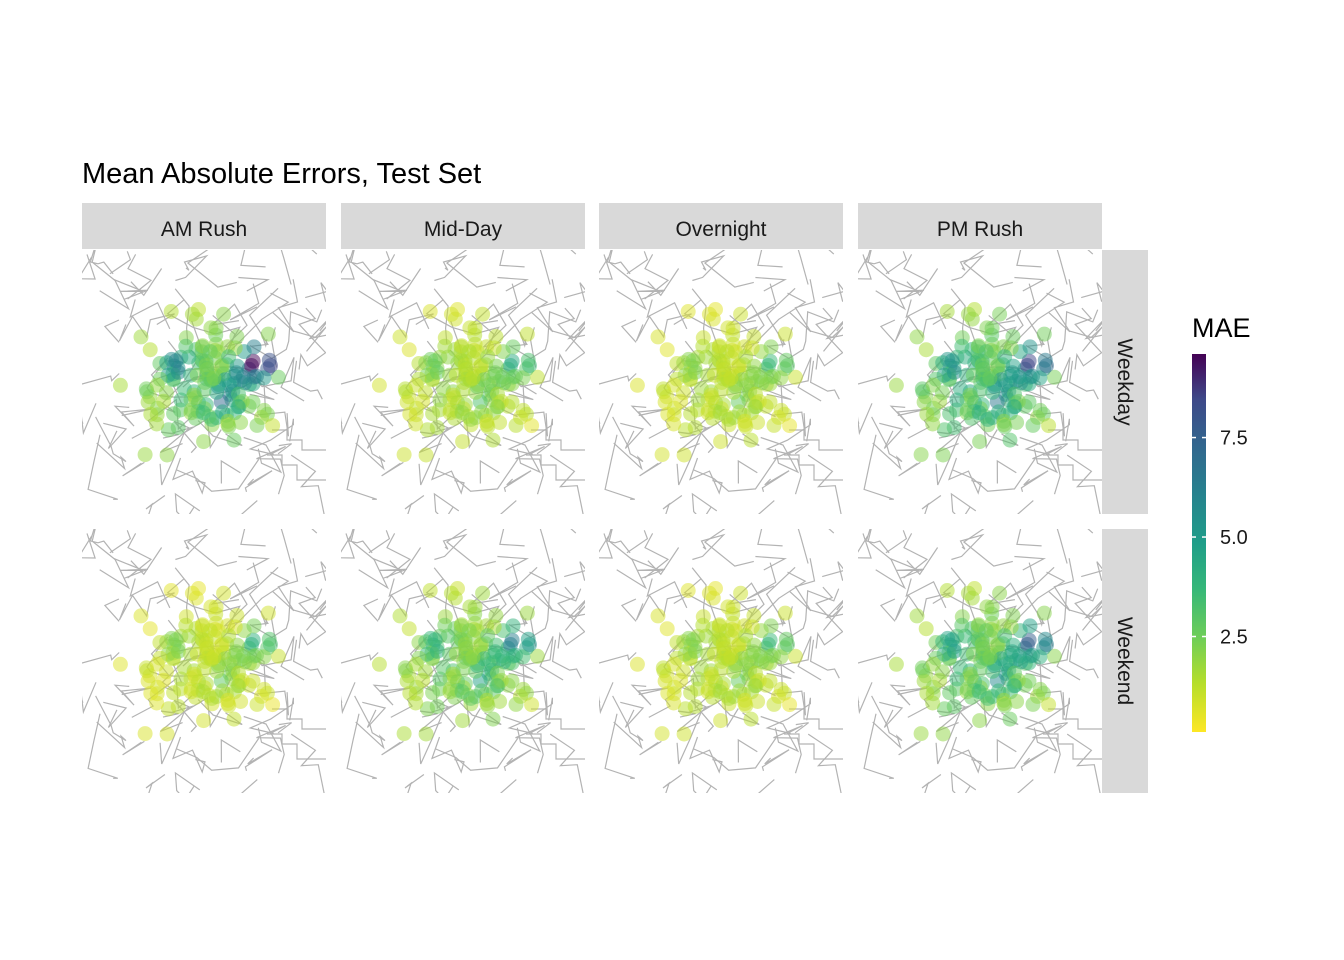 The image size is (1344, 960). I want to click on strip-label-weekday: Weekday, so click(1124, 382).